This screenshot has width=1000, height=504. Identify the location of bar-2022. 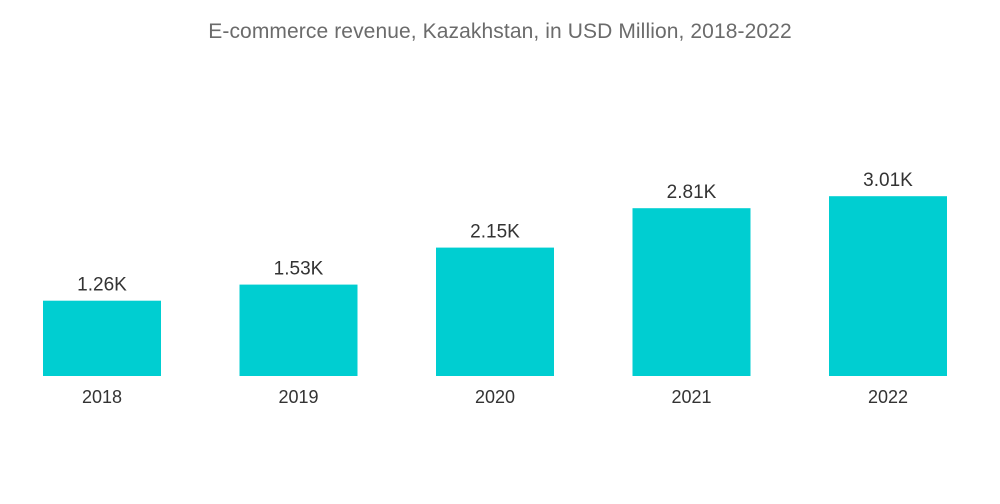
(888, 286).